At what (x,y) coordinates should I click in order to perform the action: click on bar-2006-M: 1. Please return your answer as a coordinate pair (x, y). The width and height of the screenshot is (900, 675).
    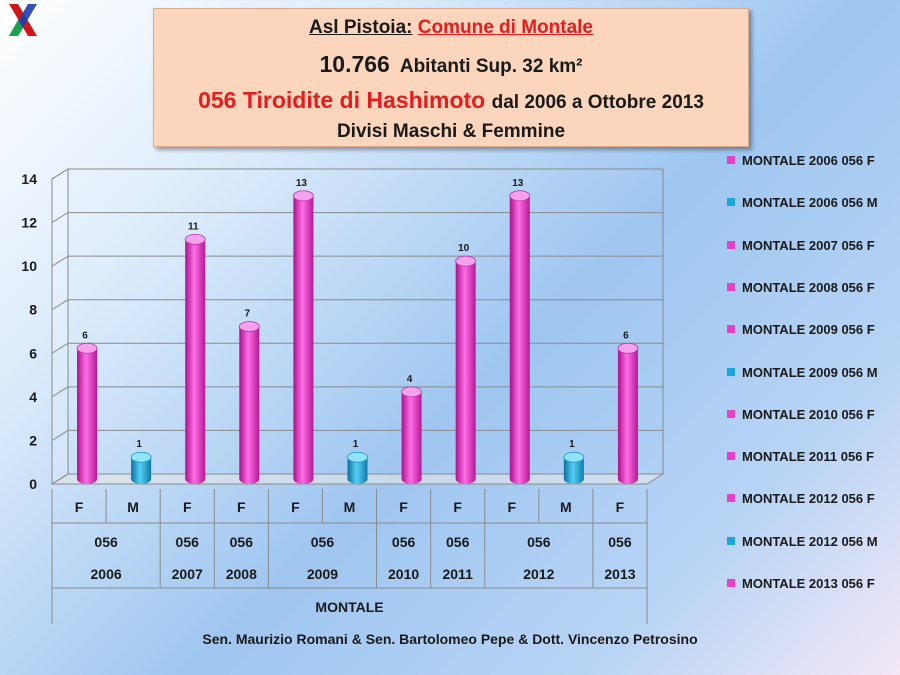
    Looking at the image, I should click on (141, 461).